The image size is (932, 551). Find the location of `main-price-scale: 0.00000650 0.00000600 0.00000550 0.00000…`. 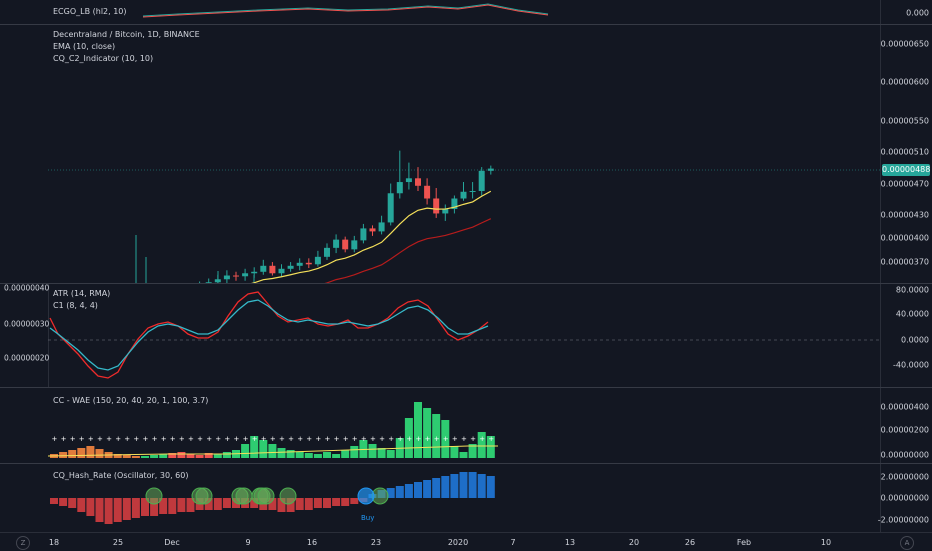

main-price-scale: 0.00000650 0.00000600 0.00000550 0.00000… is located at coordinates (906, 154).